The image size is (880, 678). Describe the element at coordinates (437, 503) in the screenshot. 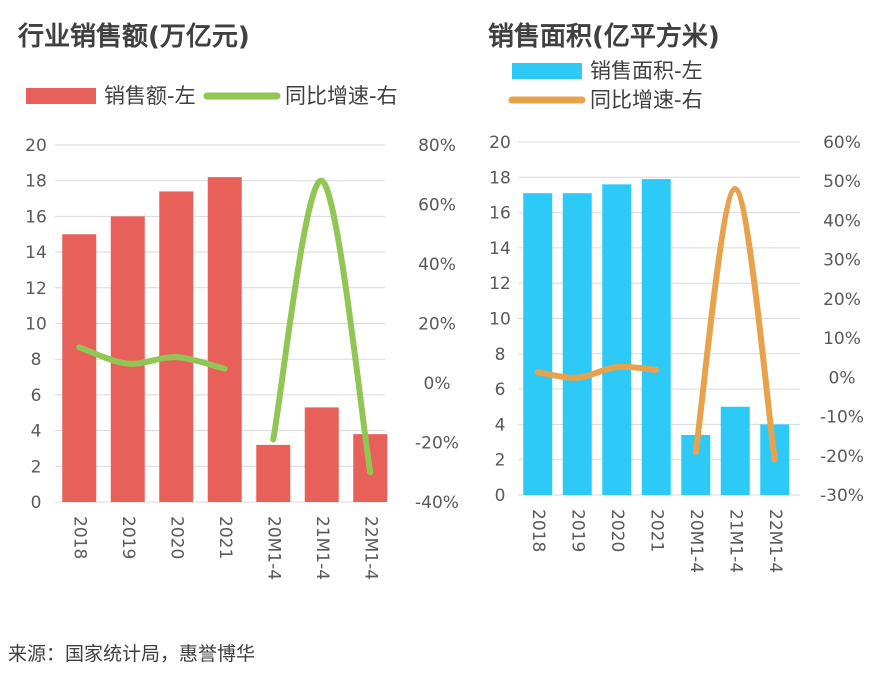

I see `y-right-tick-label: -40%` at that location.